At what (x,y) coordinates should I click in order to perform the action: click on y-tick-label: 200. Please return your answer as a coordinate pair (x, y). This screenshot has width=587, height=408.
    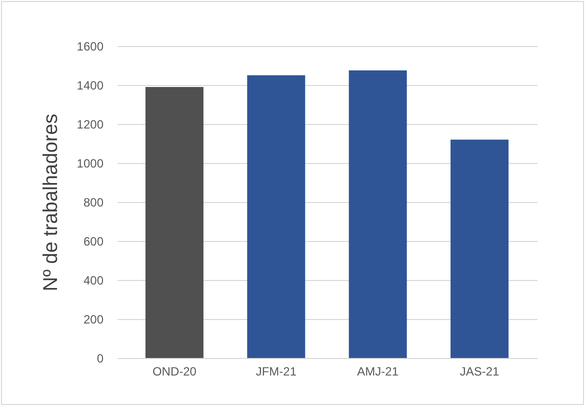
    Looking at the image, I should click on (93, 319).